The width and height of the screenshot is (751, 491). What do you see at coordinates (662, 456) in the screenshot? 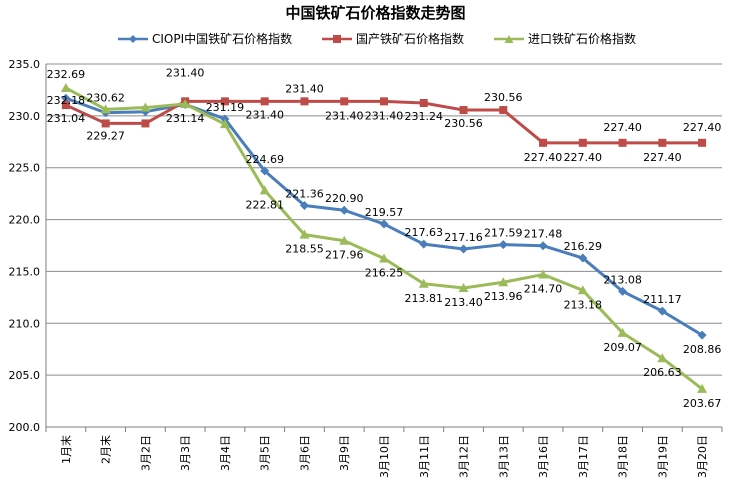
I see `x-tick-label: 3月19日` at bounding box center [662, 456].